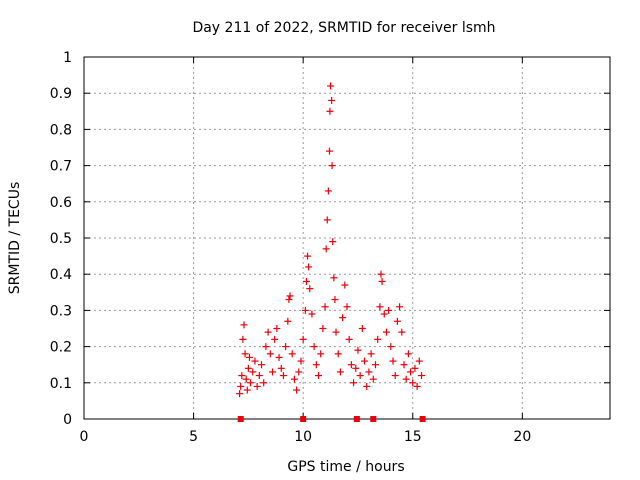 The height and width of the screenshot is (480, 640). What do you see at coordinates (193, 437) in the screenshot?
I see `x-tick-label: 5` at bounding box center [193, 437].